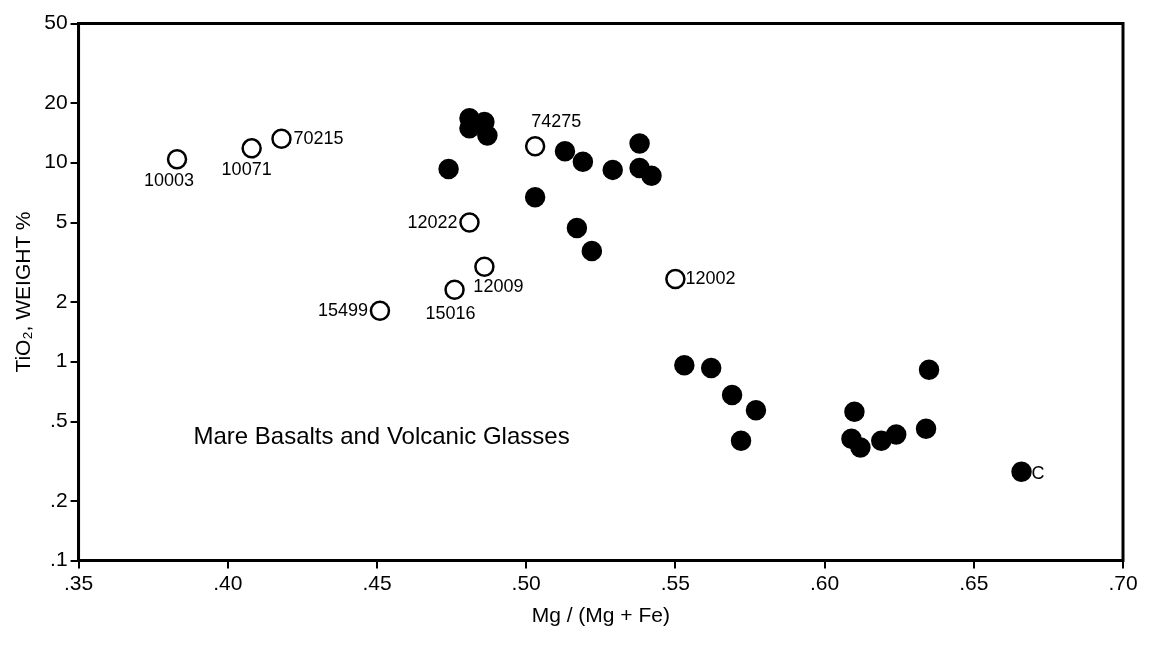 Image resolution: width=1161 pixels, height=646 pixels. What do you see at coordinates (23, 292) in the screenshot?
I see `y-axis-title: TiO₂, WEIGHT %` at bounding box center [23, 292].